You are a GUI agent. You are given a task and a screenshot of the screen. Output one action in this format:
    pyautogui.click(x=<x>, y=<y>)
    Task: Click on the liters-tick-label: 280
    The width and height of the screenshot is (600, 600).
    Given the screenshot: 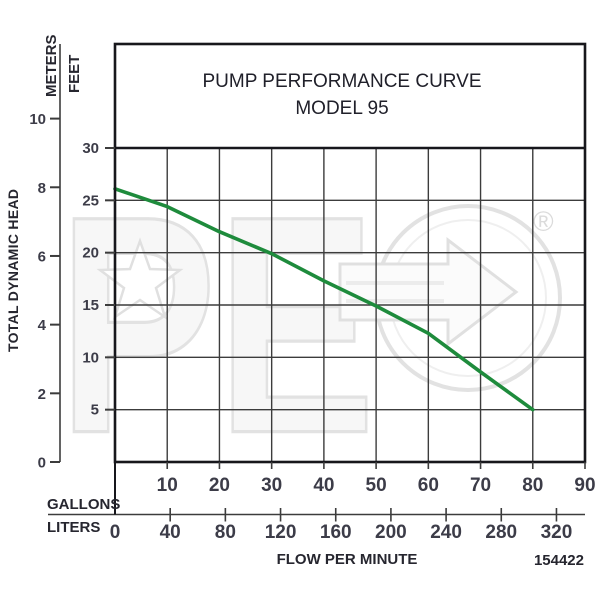 What is the action you would take?
    pyautogui.click(x=501, y=532)
    